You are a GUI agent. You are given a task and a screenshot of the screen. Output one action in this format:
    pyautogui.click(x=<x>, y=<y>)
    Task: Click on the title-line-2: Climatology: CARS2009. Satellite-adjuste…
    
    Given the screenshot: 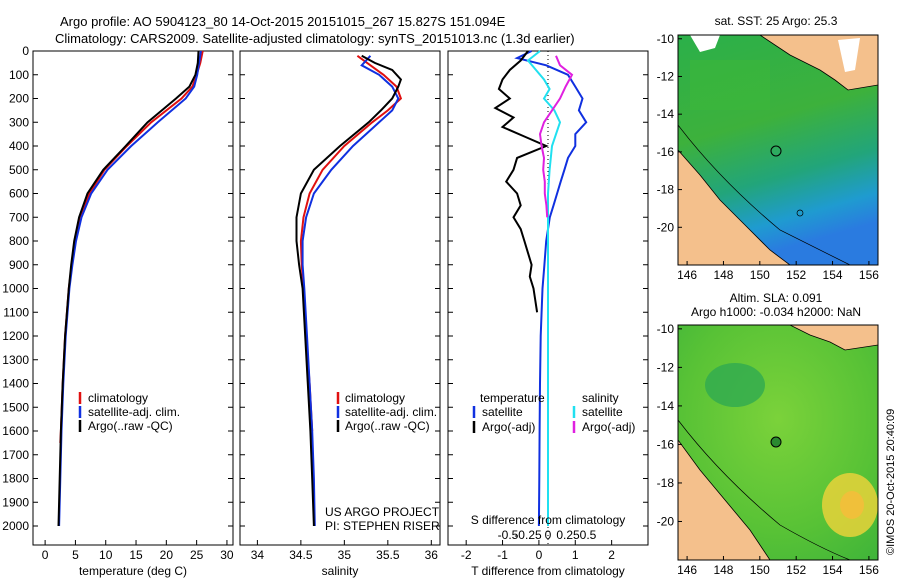 What is the action you would take?
    pyautogui.click(x=315, y=38)
    